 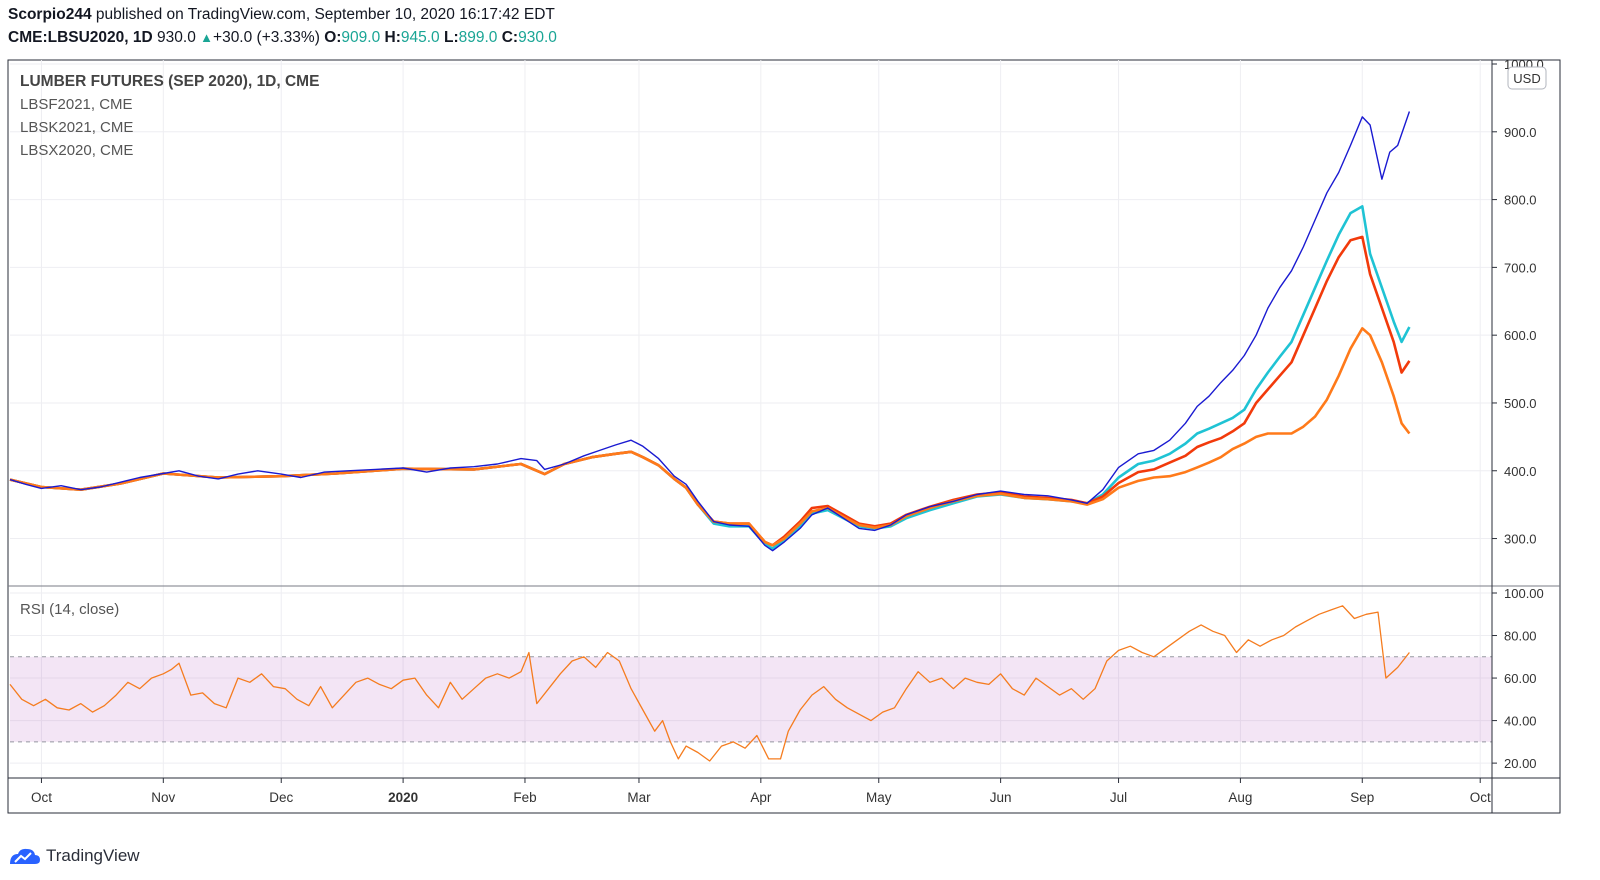 What do you see at coordinates (1520, 471) in the screenshot?
I see `price-tick-label: 400.0` at bounding box center [1520, 471].